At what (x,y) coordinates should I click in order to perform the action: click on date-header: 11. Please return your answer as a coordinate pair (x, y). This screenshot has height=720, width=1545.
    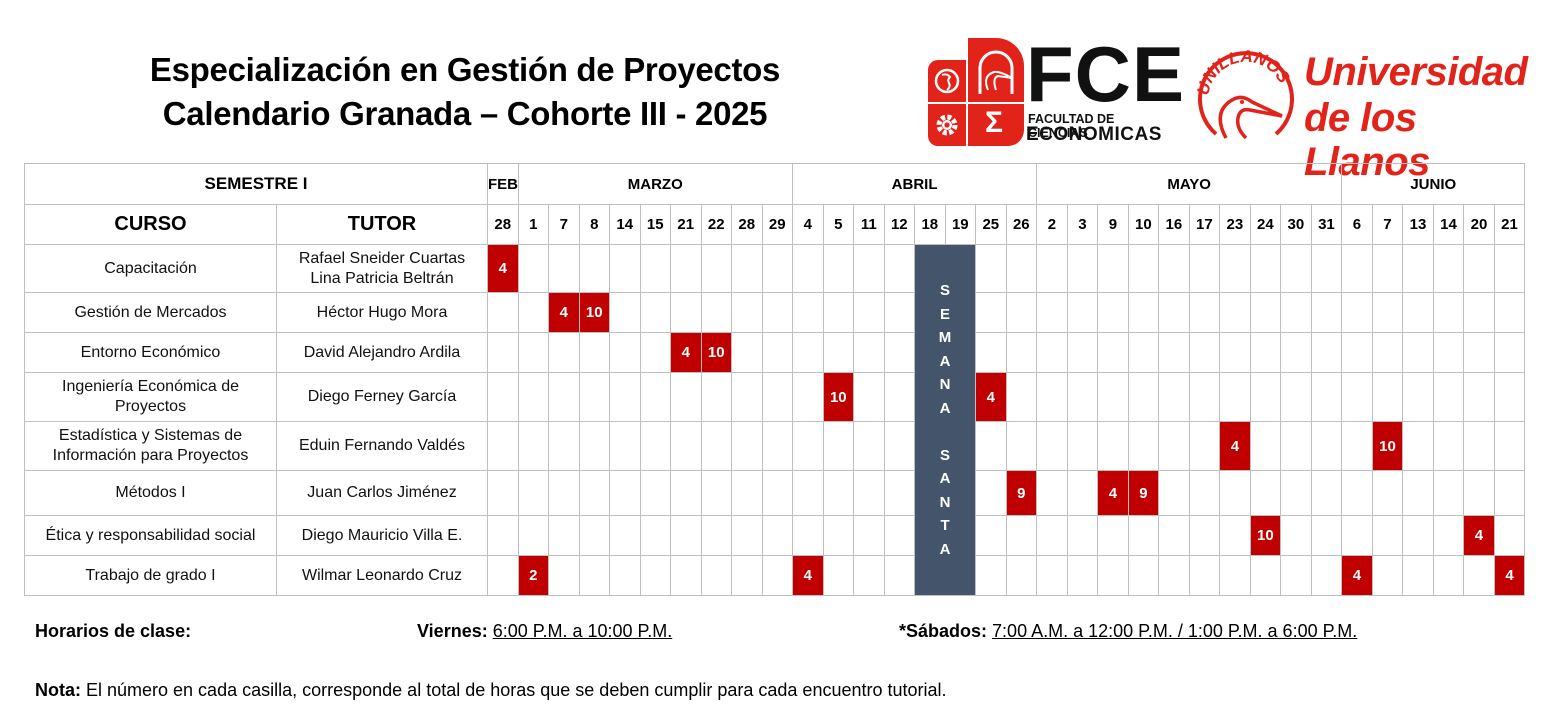
    Looking at the image, I should click on (869, 224).